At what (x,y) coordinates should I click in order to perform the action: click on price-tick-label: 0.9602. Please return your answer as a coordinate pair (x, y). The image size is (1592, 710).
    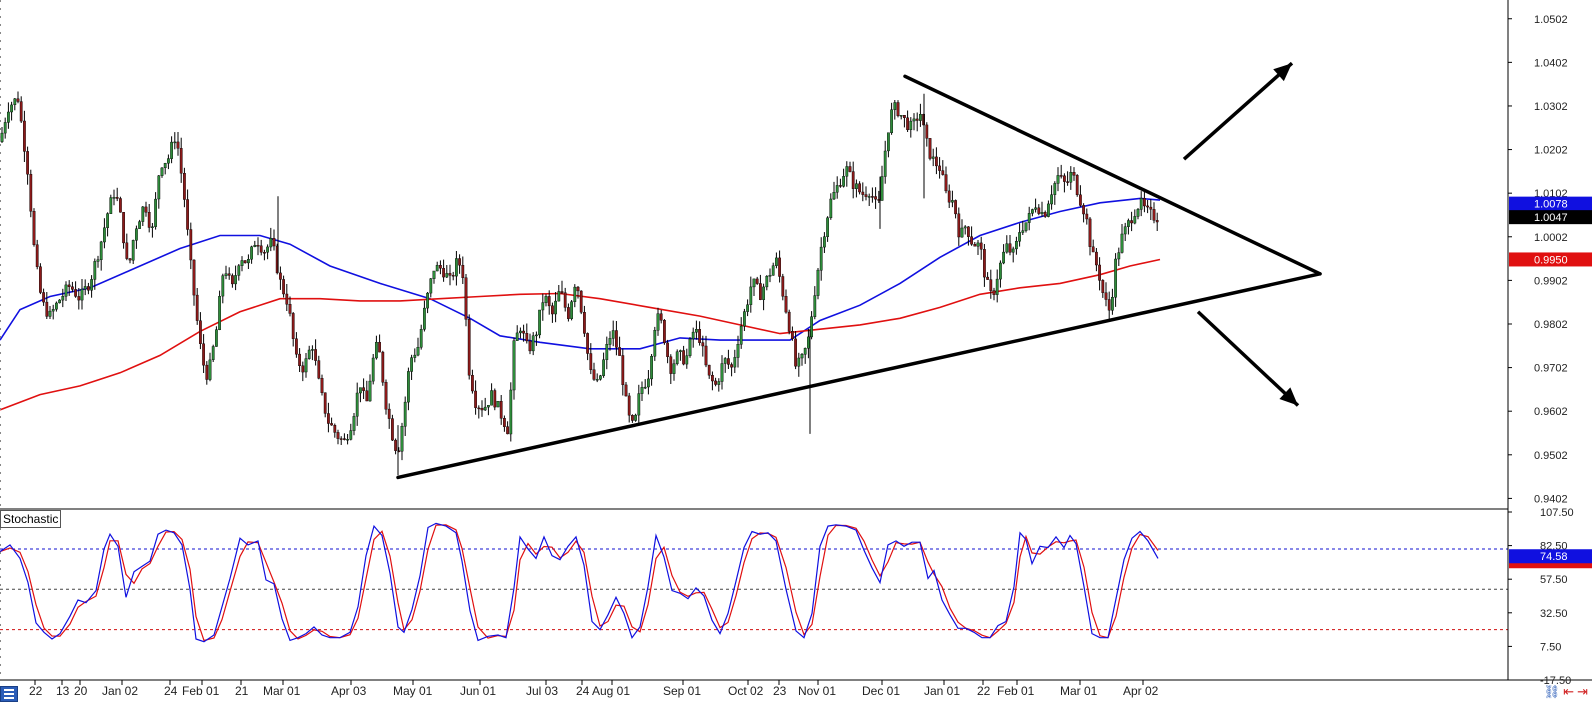
    Looking at the image, I should click on (1551, 412).